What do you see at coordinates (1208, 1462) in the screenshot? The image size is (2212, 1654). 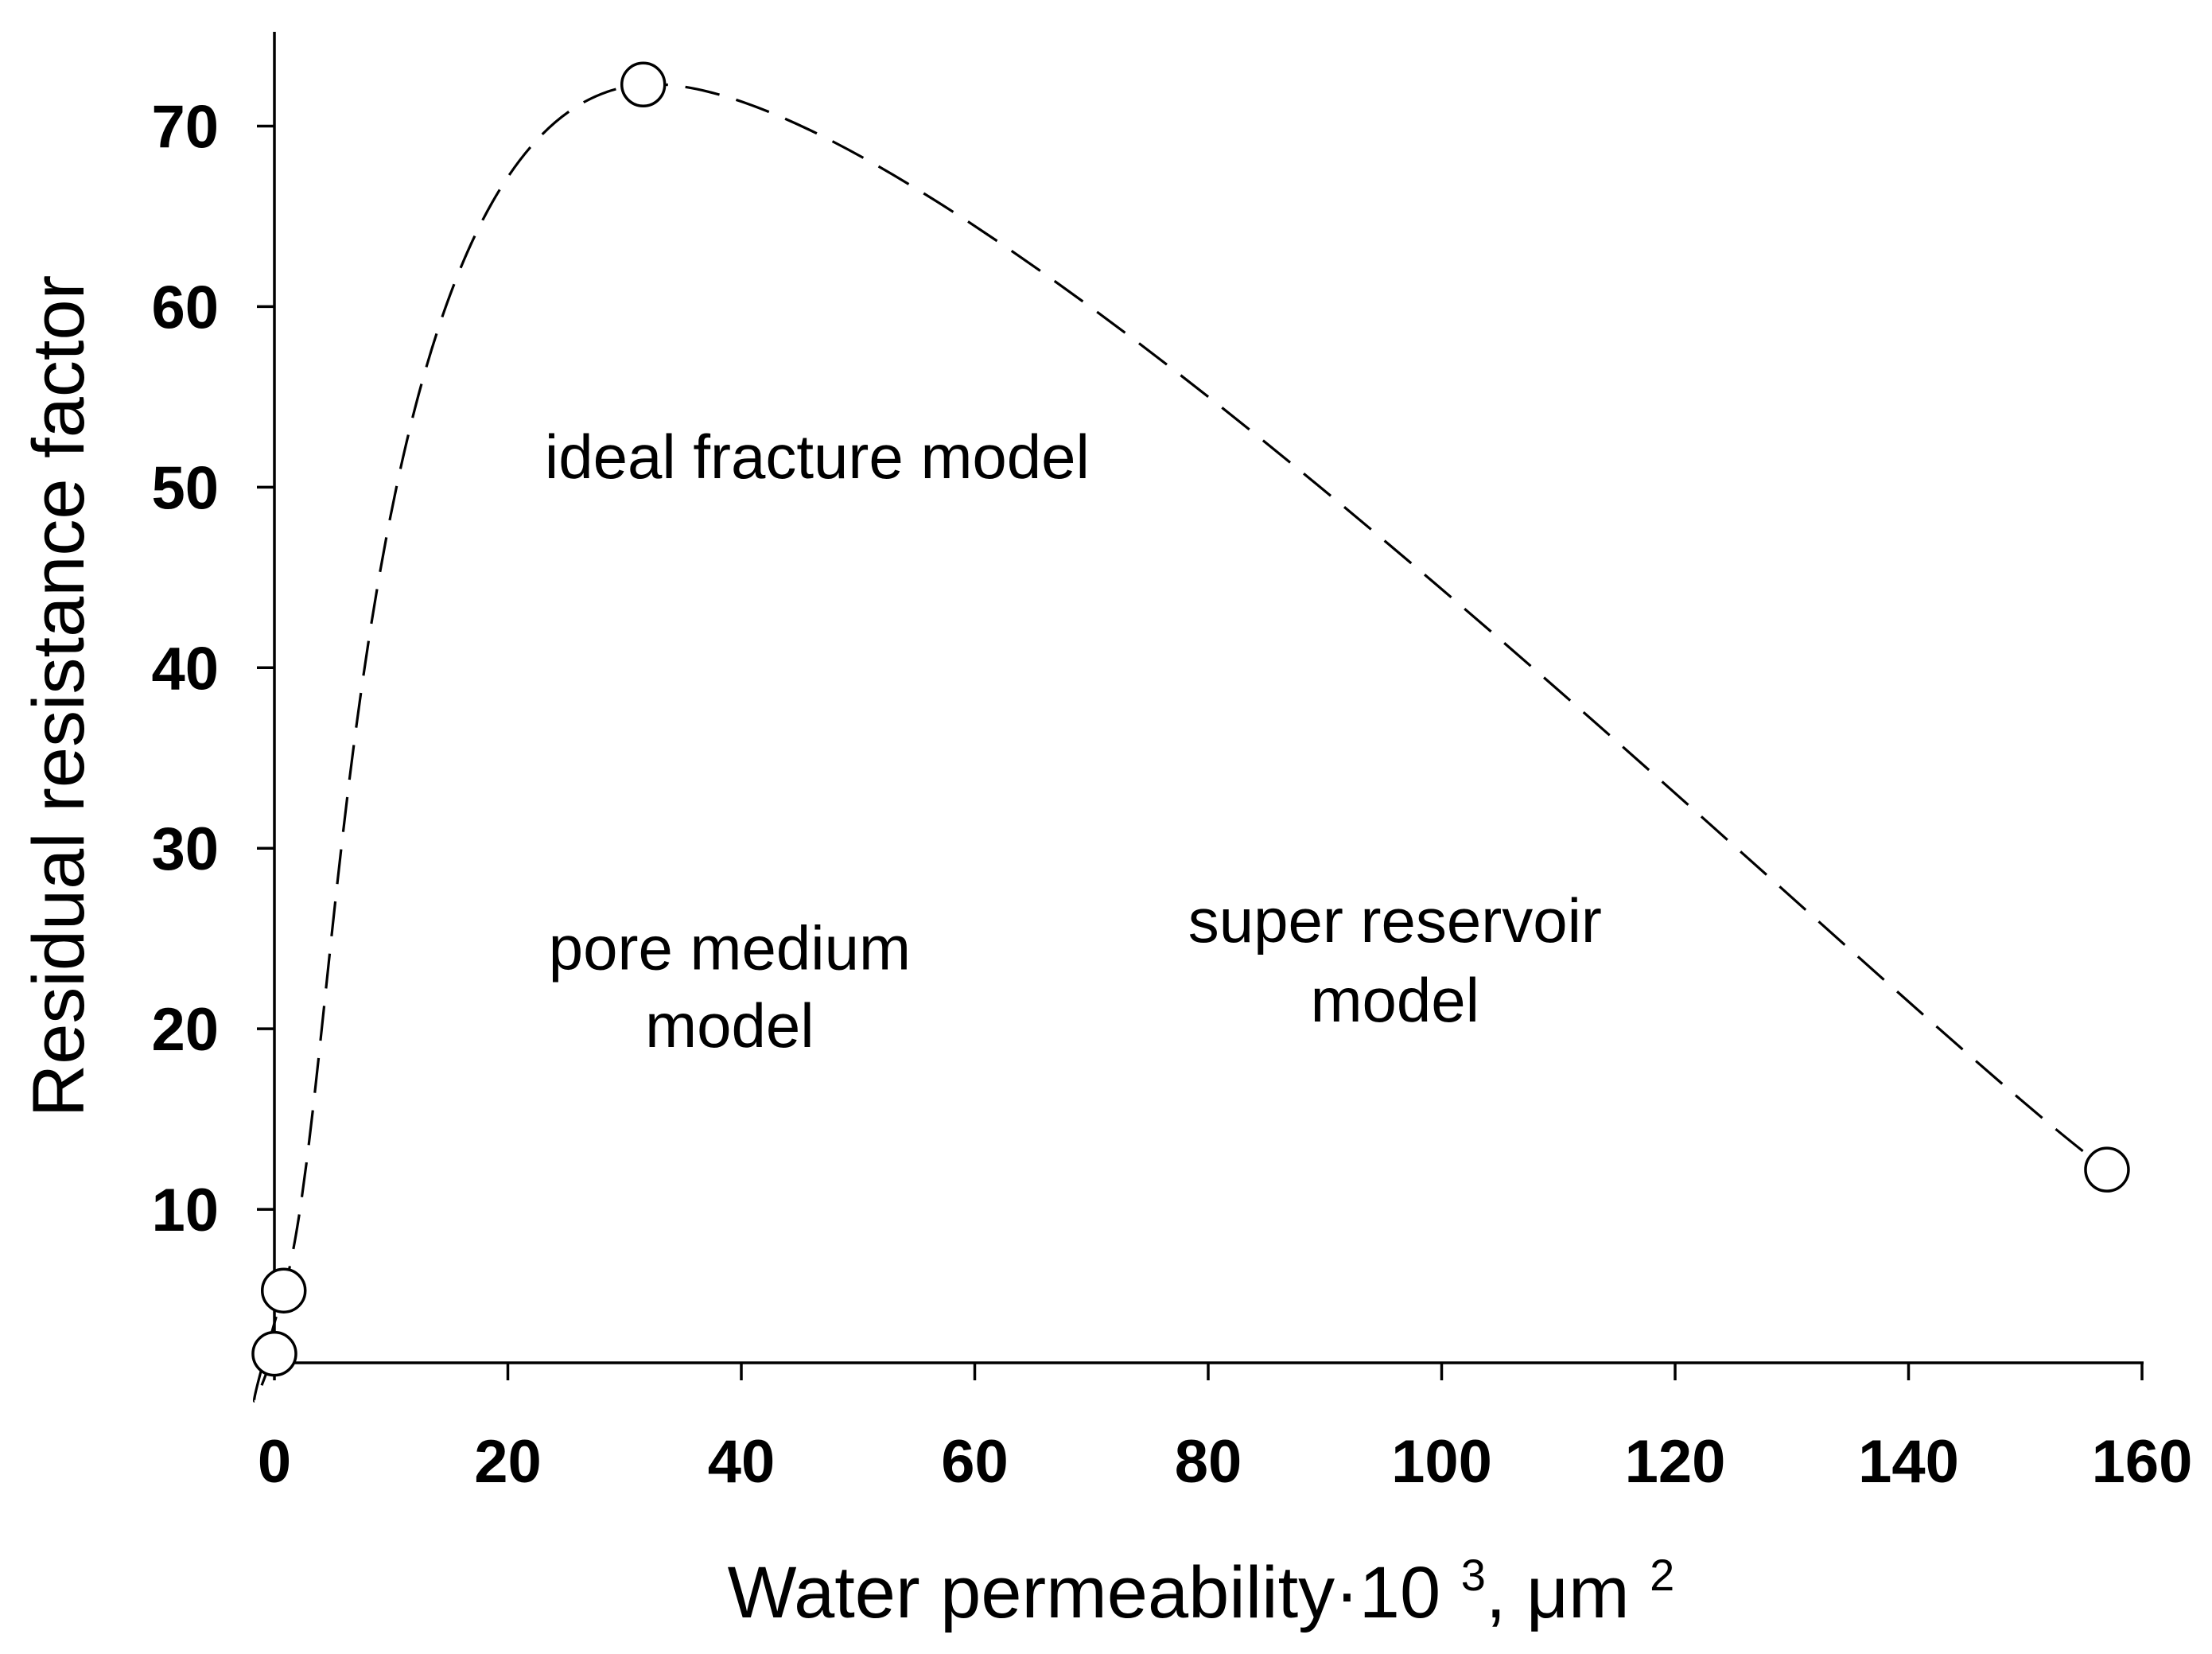 I see `x-tick-label: 80` at bounding box center [1208, 1462].